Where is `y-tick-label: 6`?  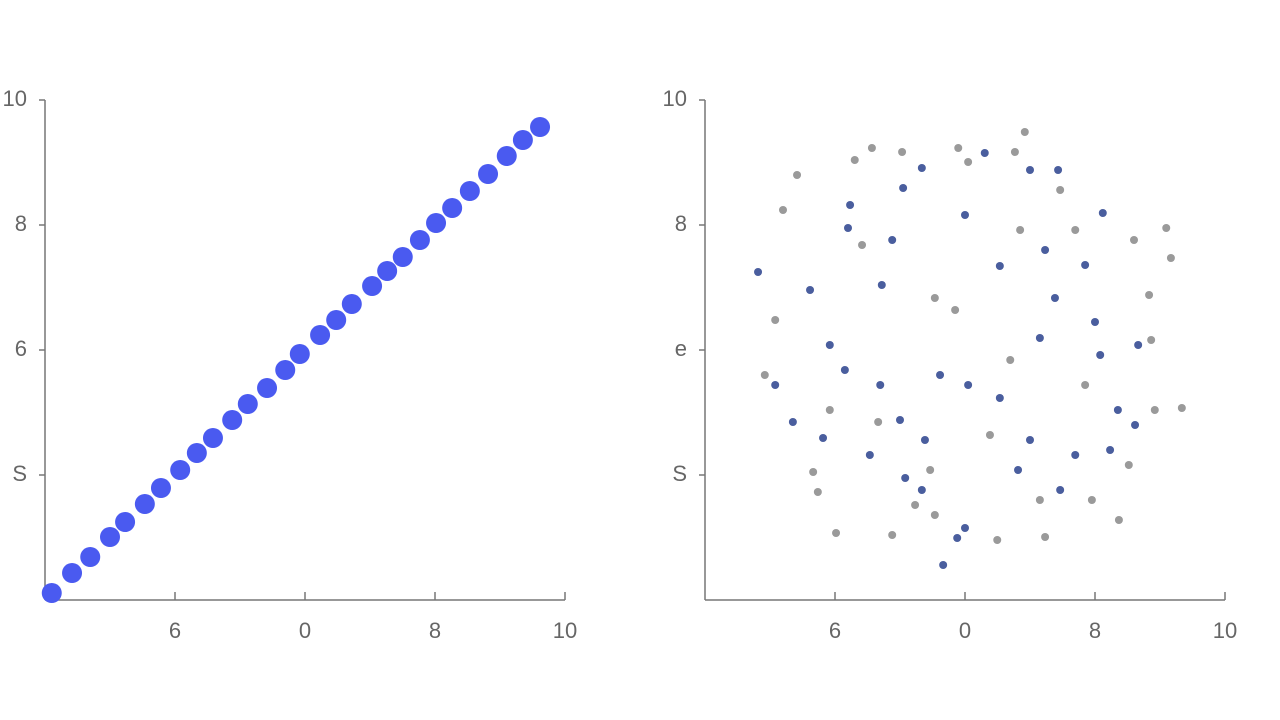 y-tick-label: 6 is located at coordinates (21, 348).